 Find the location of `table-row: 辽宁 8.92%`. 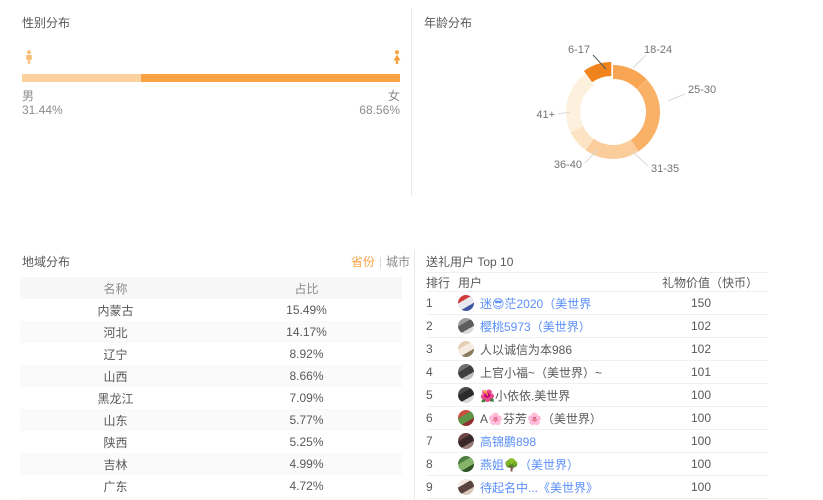

table-row: 辽宁 8.92% is located at coordinates (211, 354).